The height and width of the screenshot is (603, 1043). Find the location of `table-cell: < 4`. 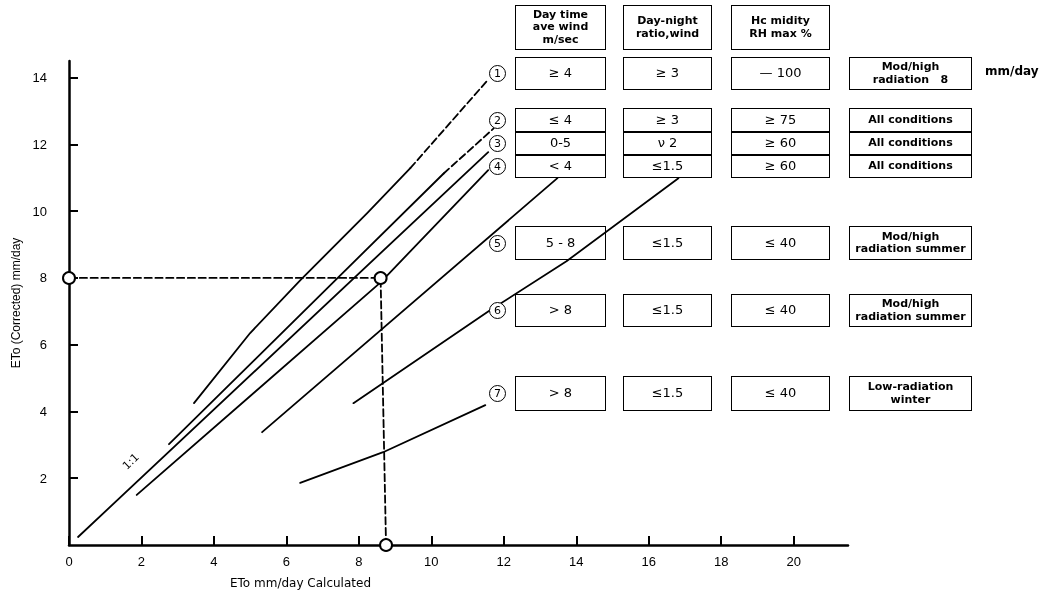

table-cell: < 4 is located at coordinates (560, 166).